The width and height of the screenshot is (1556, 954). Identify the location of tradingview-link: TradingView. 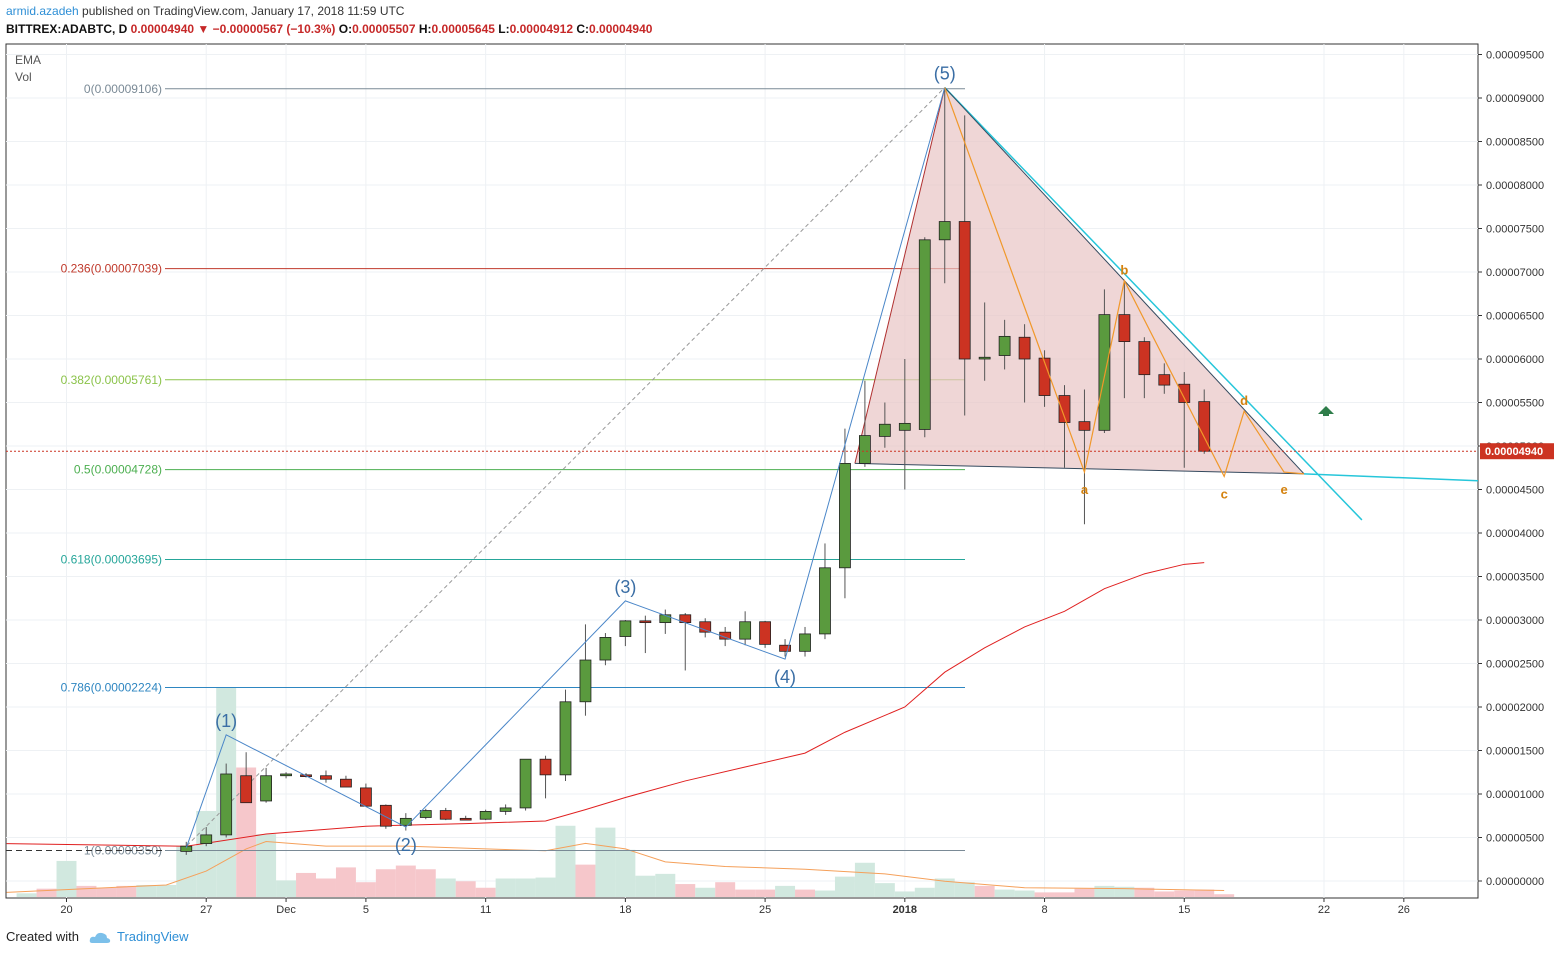
(153, 936).